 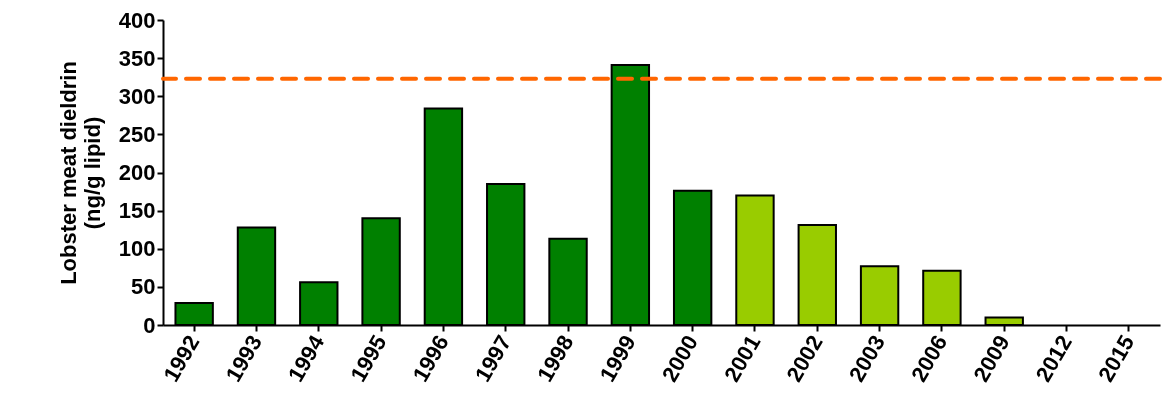 I want to click on y-axis-title: Lobster meat dieldrin (ng/g lipid), so click(x=80, y=173).